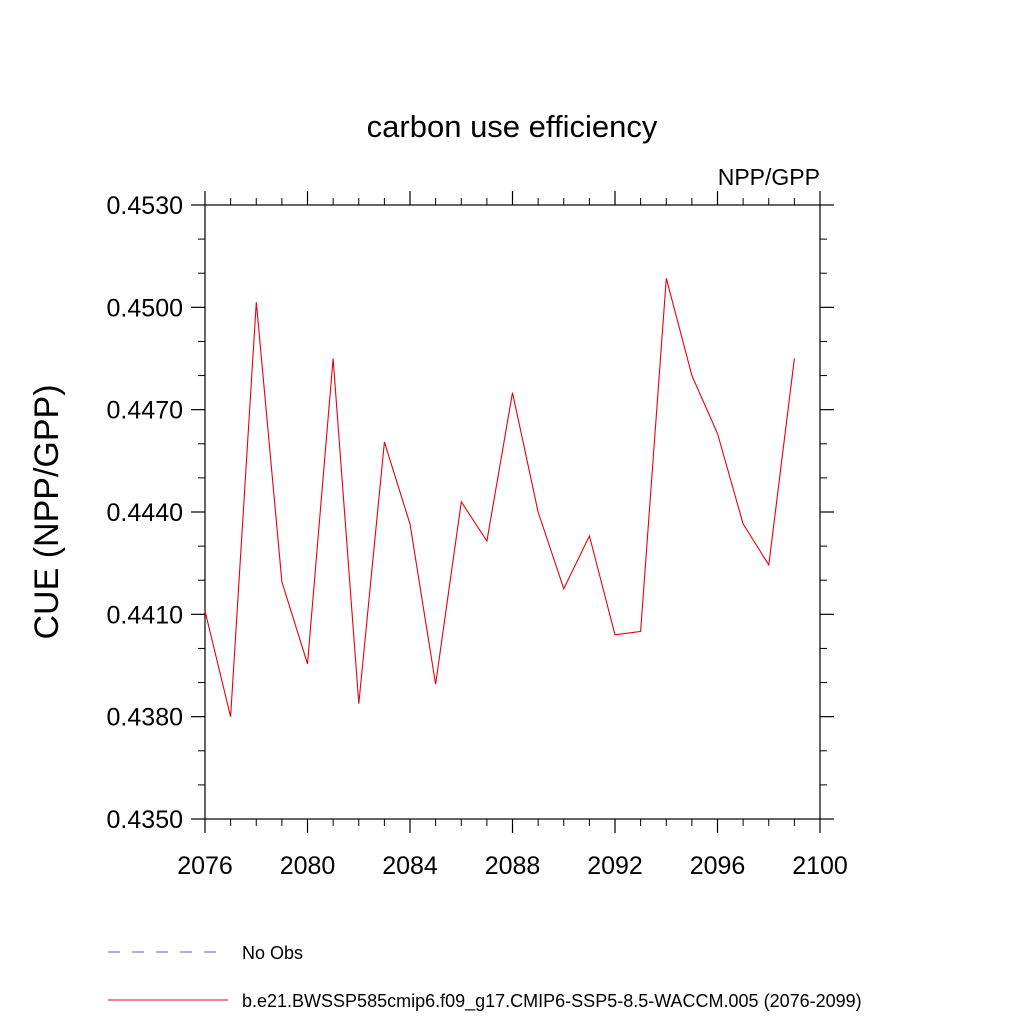  What do you see at coordinates (205, 866) in the screenshot?
I see `x-tick-label: 2076` at bounding box center [205, 866].